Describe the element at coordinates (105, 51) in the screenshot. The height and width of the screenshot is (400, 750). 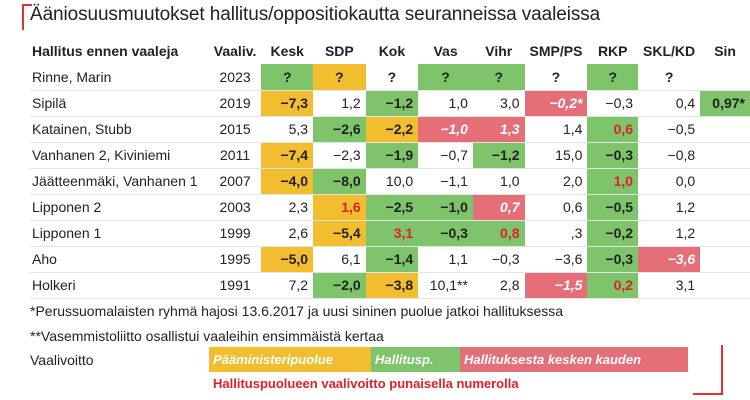
I see `col-header-government: Hallitus ennen vaaleja` at that location.